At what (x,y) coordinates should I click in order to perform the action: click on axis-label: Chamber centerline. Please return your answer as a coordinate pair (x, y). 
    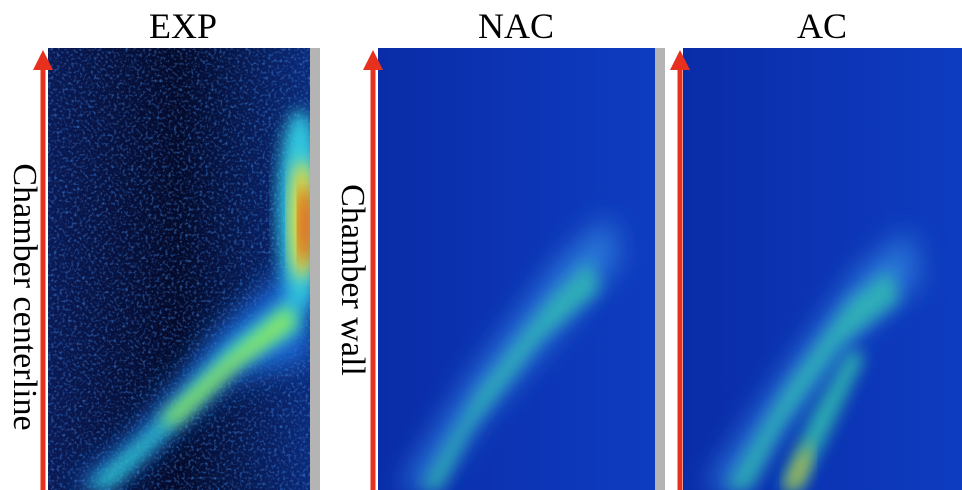
    Looking at the image, I should click on (24, 296).